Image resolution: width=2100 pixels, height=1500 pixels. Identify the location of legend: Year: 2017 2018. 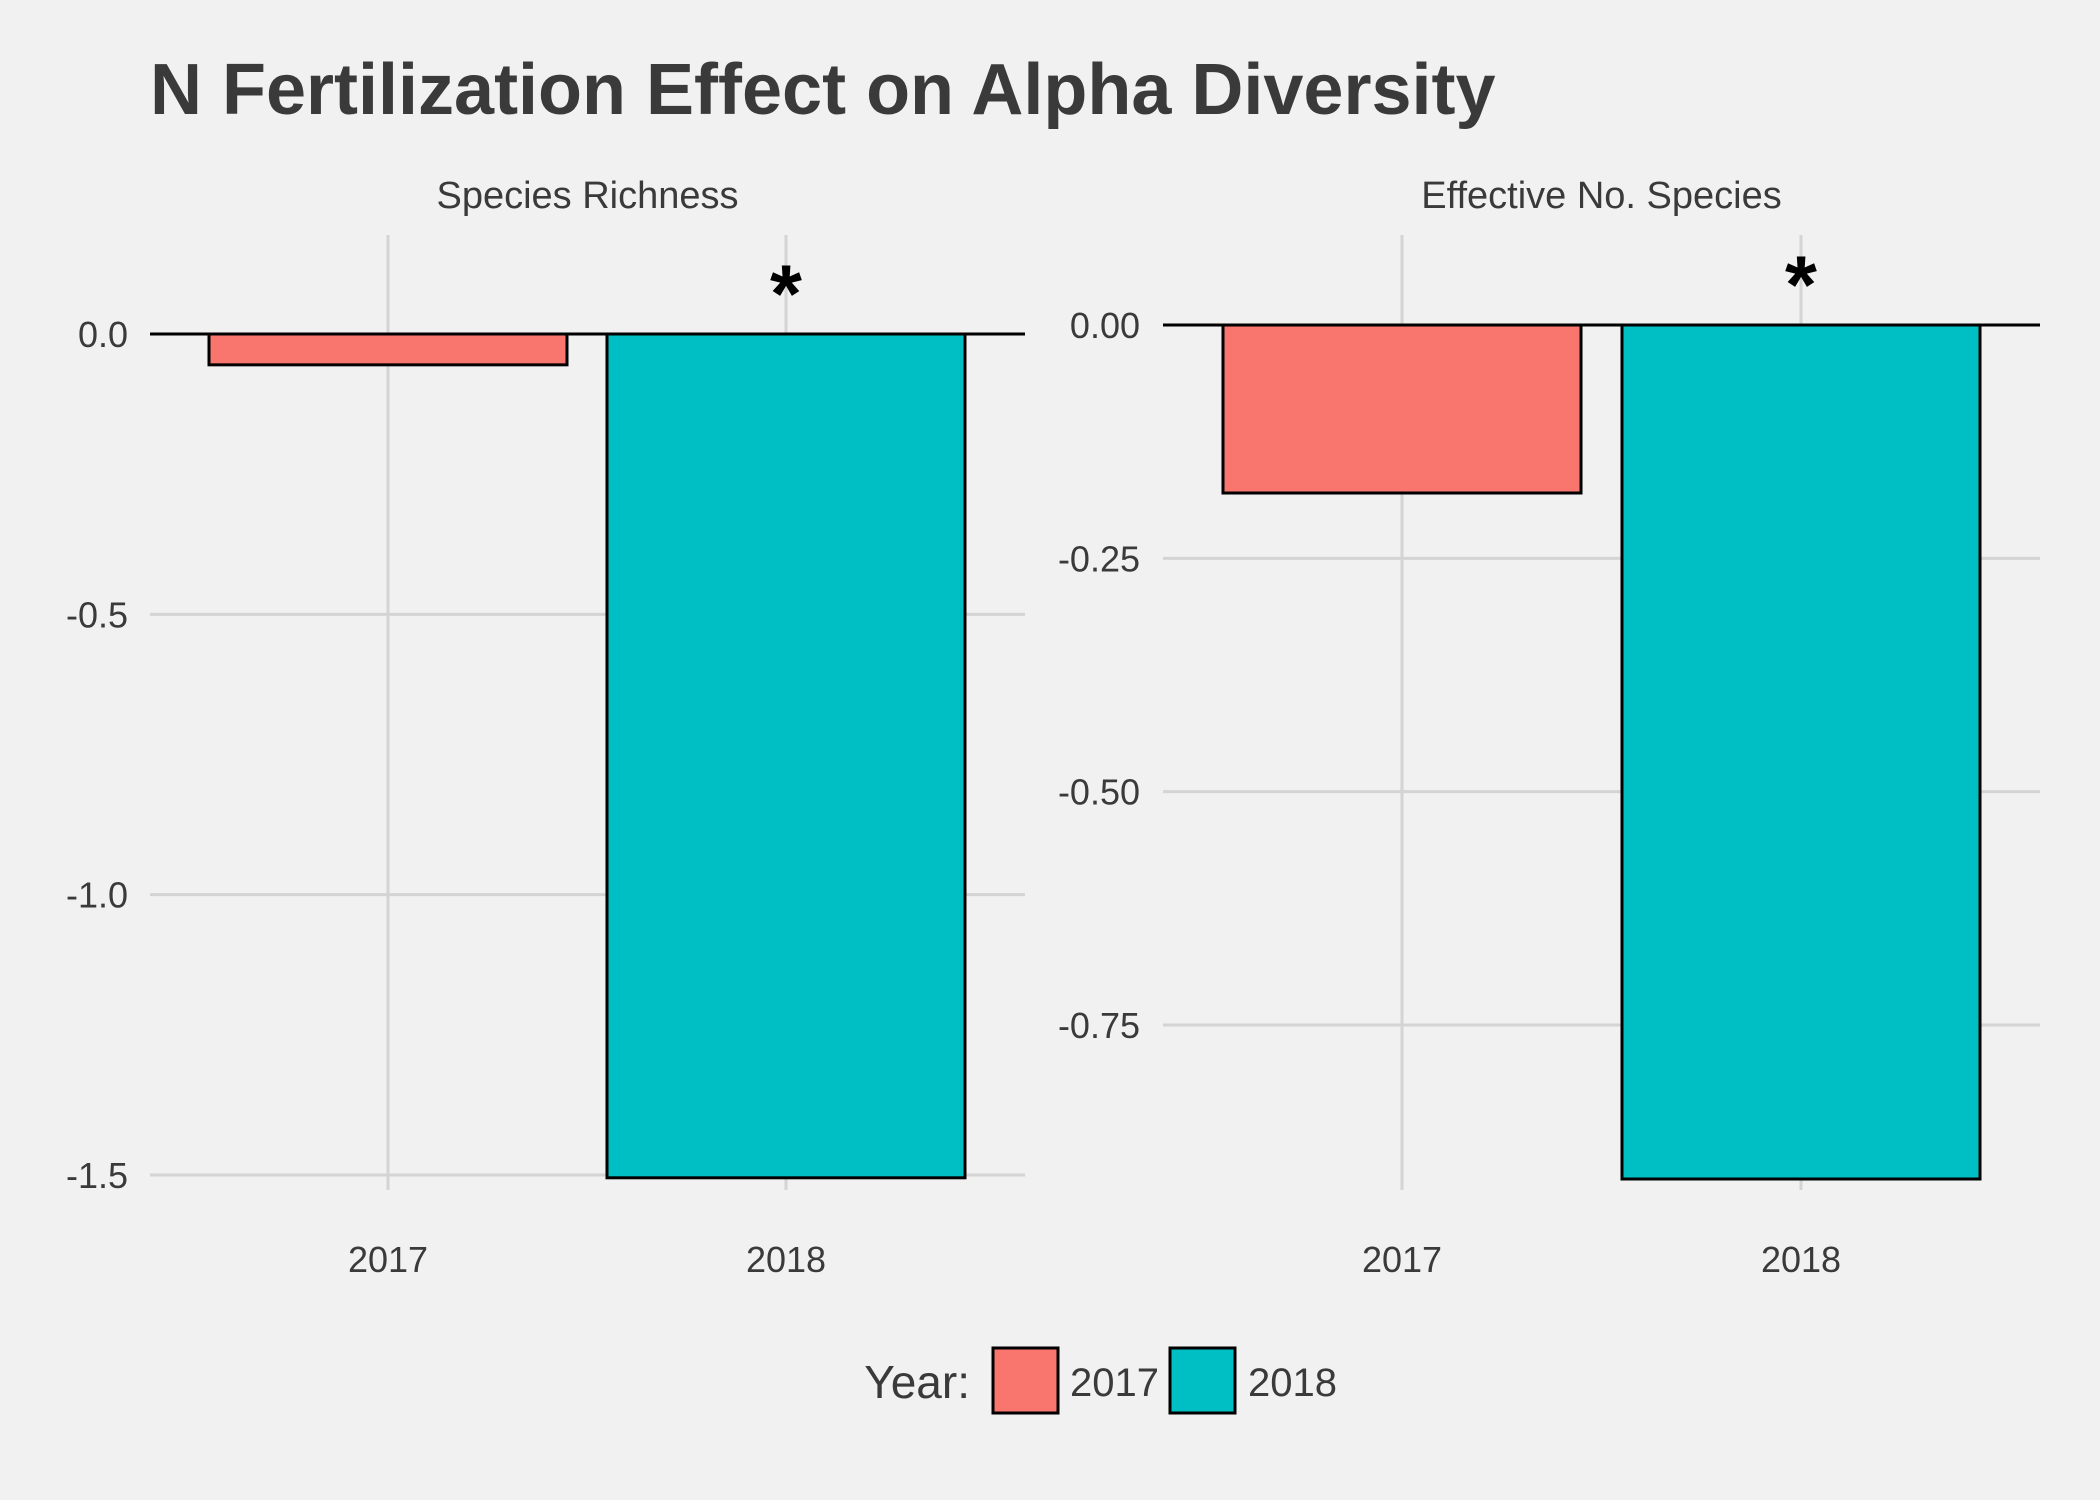
(1100, 1380).